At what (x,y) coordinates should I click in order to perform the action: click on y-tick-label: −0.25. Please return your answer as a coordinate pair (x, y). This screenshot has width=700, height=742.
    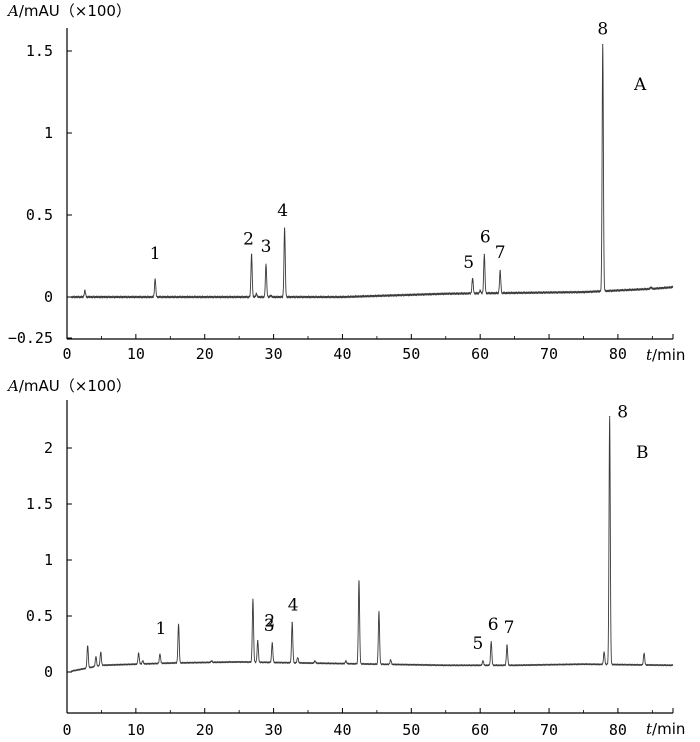
    Looking at the image, I should click on (30, 338).